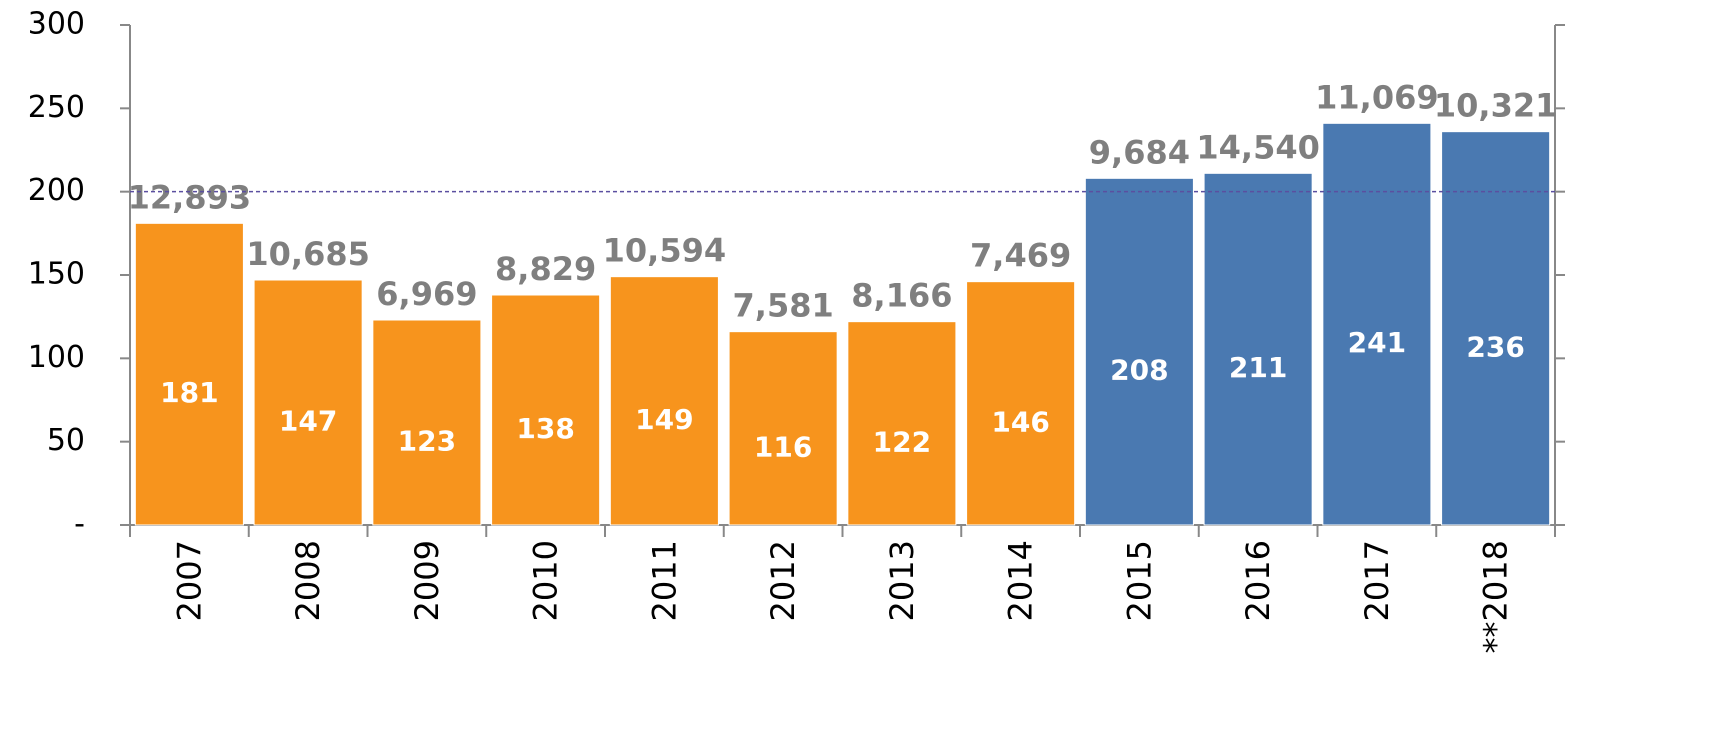 Image resolution: width=1736 pixels, height=736 pixels. Describe the element at coordinates (902, 580) in the screenshot. I see `x-tick-label: 2013` at that location.